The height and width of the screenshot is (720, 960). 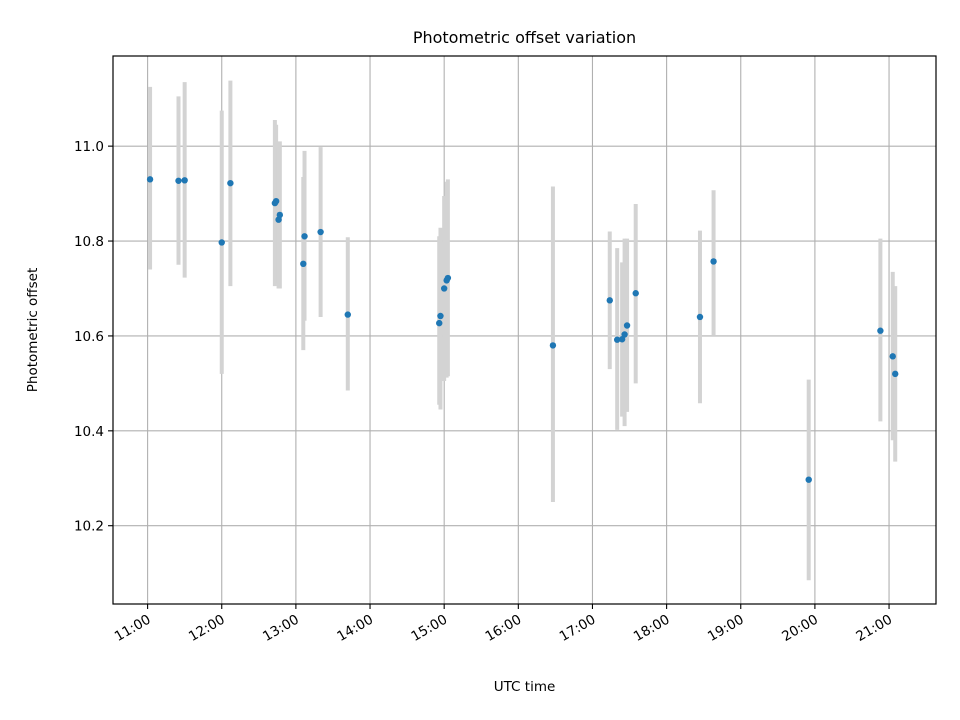 What do you see at coordinates (89, 337) in the screenshot?
I see `y-tick-label: 10.6` at bounding box center [89, 337].